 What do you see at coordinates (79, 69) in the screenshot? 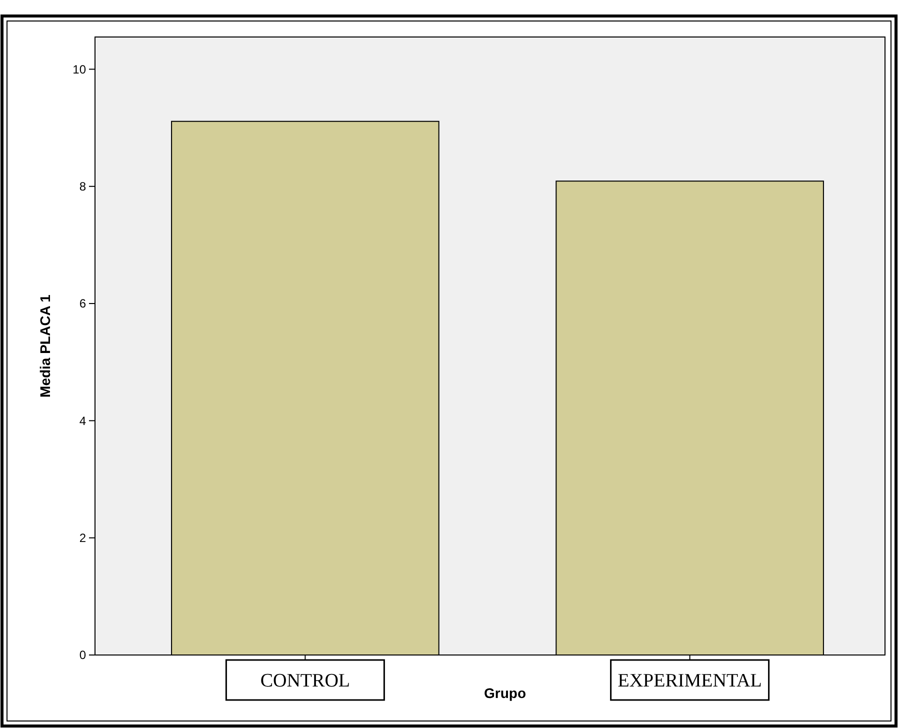
I see `y-tick-label: 10` at bounding box center [79, 69].